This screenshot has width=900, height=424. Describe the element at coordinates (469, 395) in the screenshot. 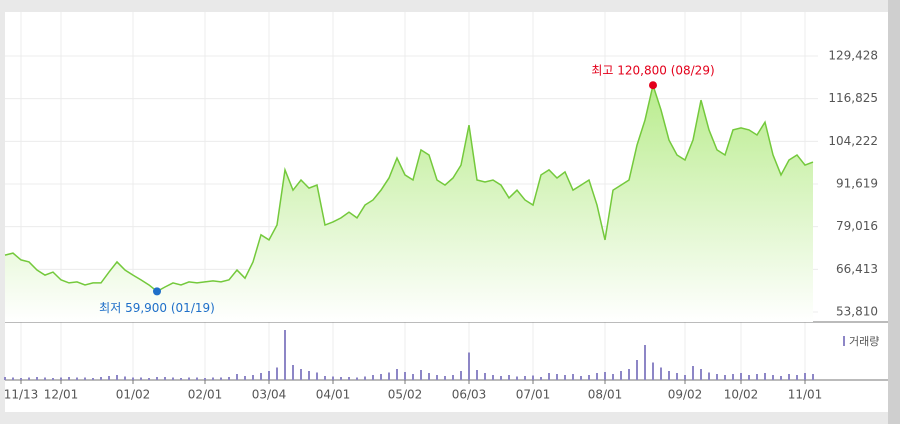

I see `x-tick-label: 06/03` at that location.